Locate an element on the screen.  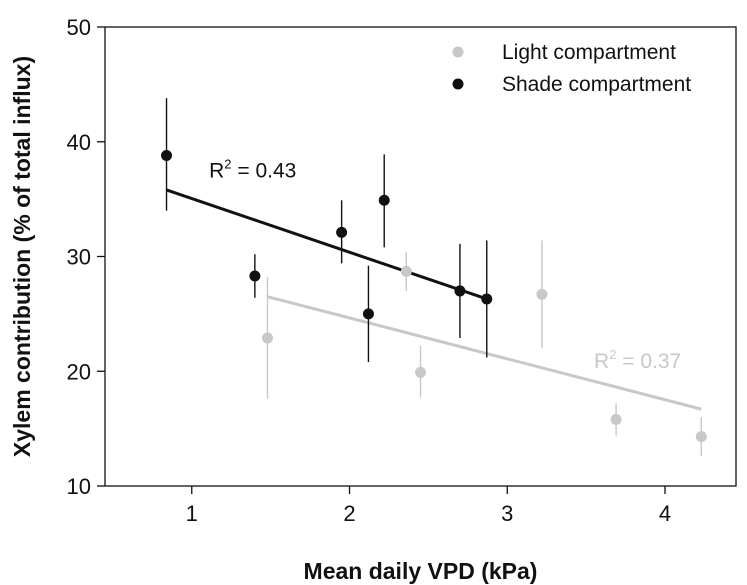
x-tick-label: 4 is located at coordinates (665, 513).